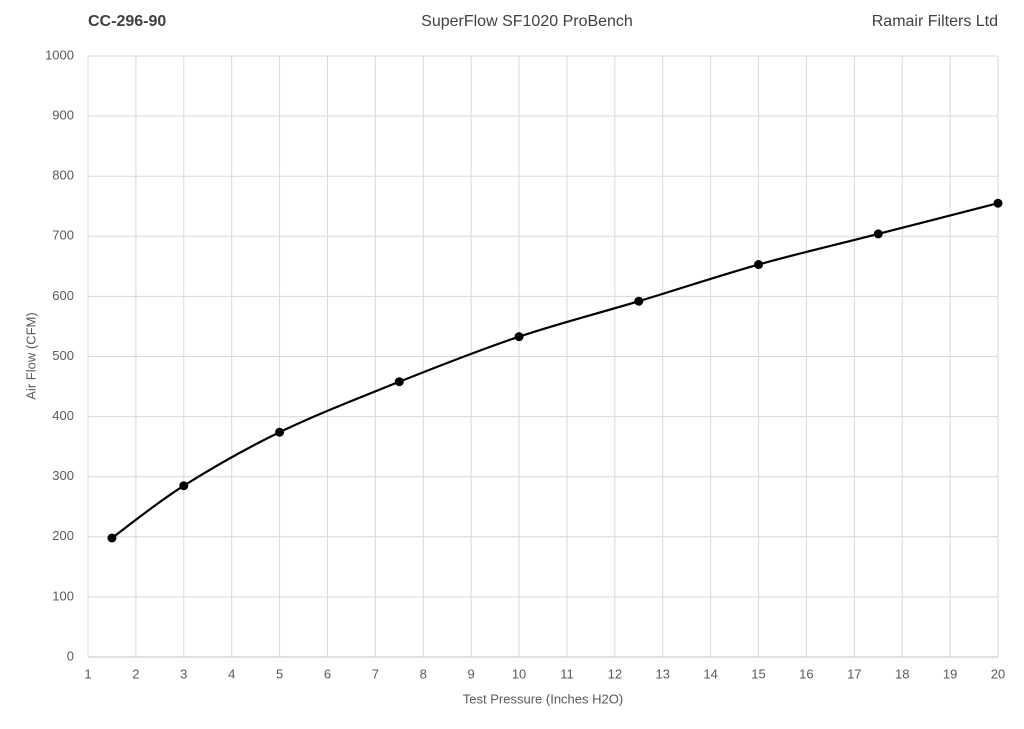 Image resolution: width=1024 pixels, height=729 pixels. Describe the element at coordinates (471, 673) in the screenshot. I see `x-tick-label: 9` at that location.